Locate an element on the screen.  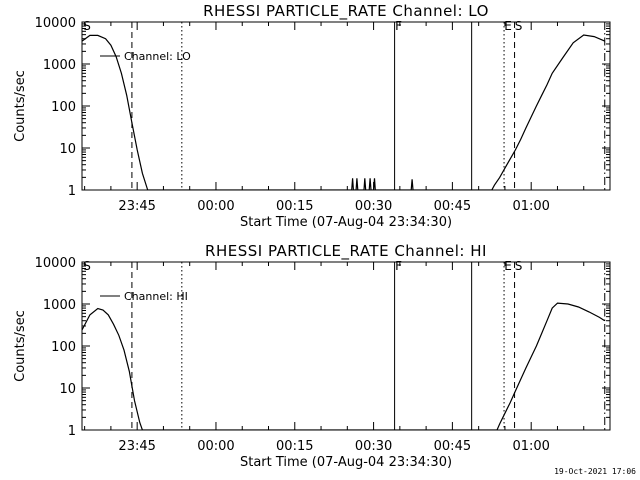
legend-label: Channel: HI is located at coordinates (156, 296).